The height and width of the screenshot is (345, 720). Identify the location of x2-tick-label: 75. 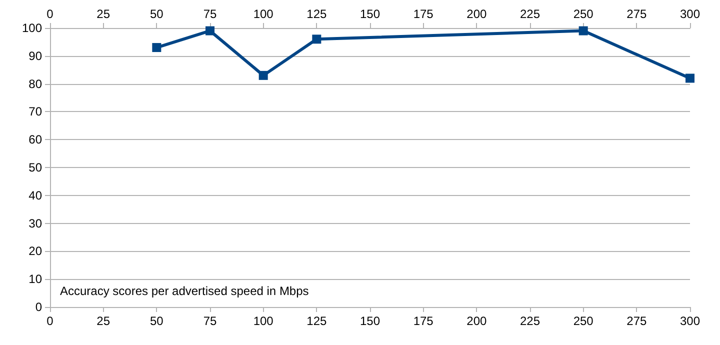
(210, 14).